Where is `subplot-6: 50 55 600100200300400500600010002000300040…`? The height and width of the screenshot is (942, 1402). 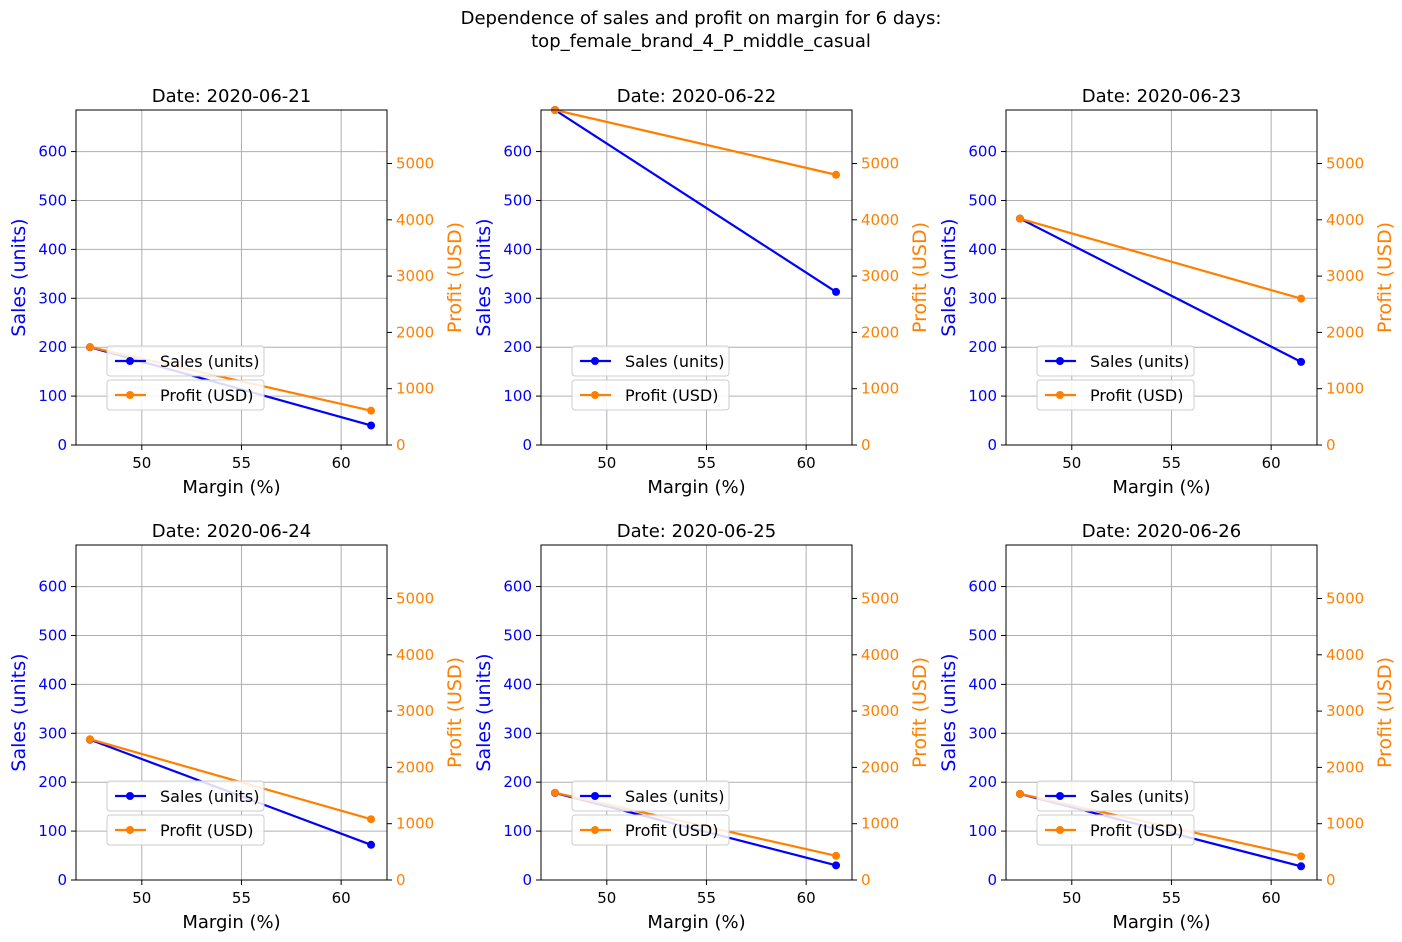 subplot-6: 50 55 600100200300400500600010002000300040… is located at coordinates (1167, 727).